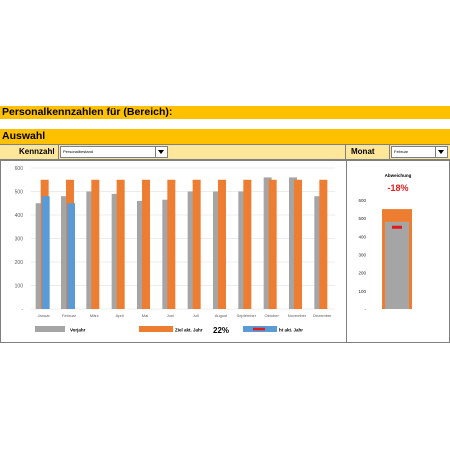 The height and width of the screenshot is (450, 450). Describe the element at coordinates (225, 112) in the screenshot. I see `page-title: Personalkennzahlen für (Bereich):` at that location.